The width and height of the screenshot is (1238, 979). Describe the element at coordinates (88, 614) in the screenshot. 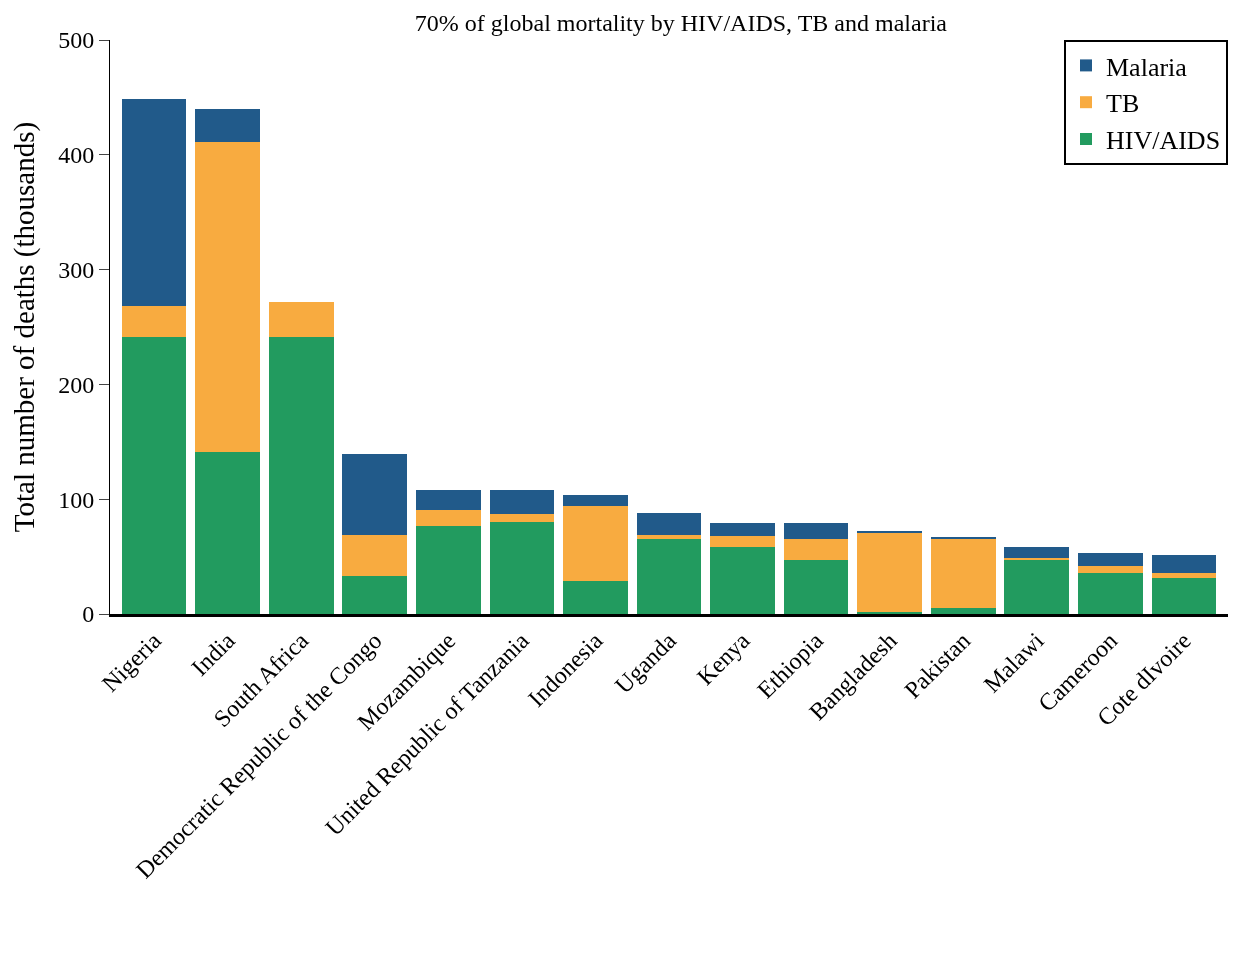

I see `y-tick-label: 0` at that location.